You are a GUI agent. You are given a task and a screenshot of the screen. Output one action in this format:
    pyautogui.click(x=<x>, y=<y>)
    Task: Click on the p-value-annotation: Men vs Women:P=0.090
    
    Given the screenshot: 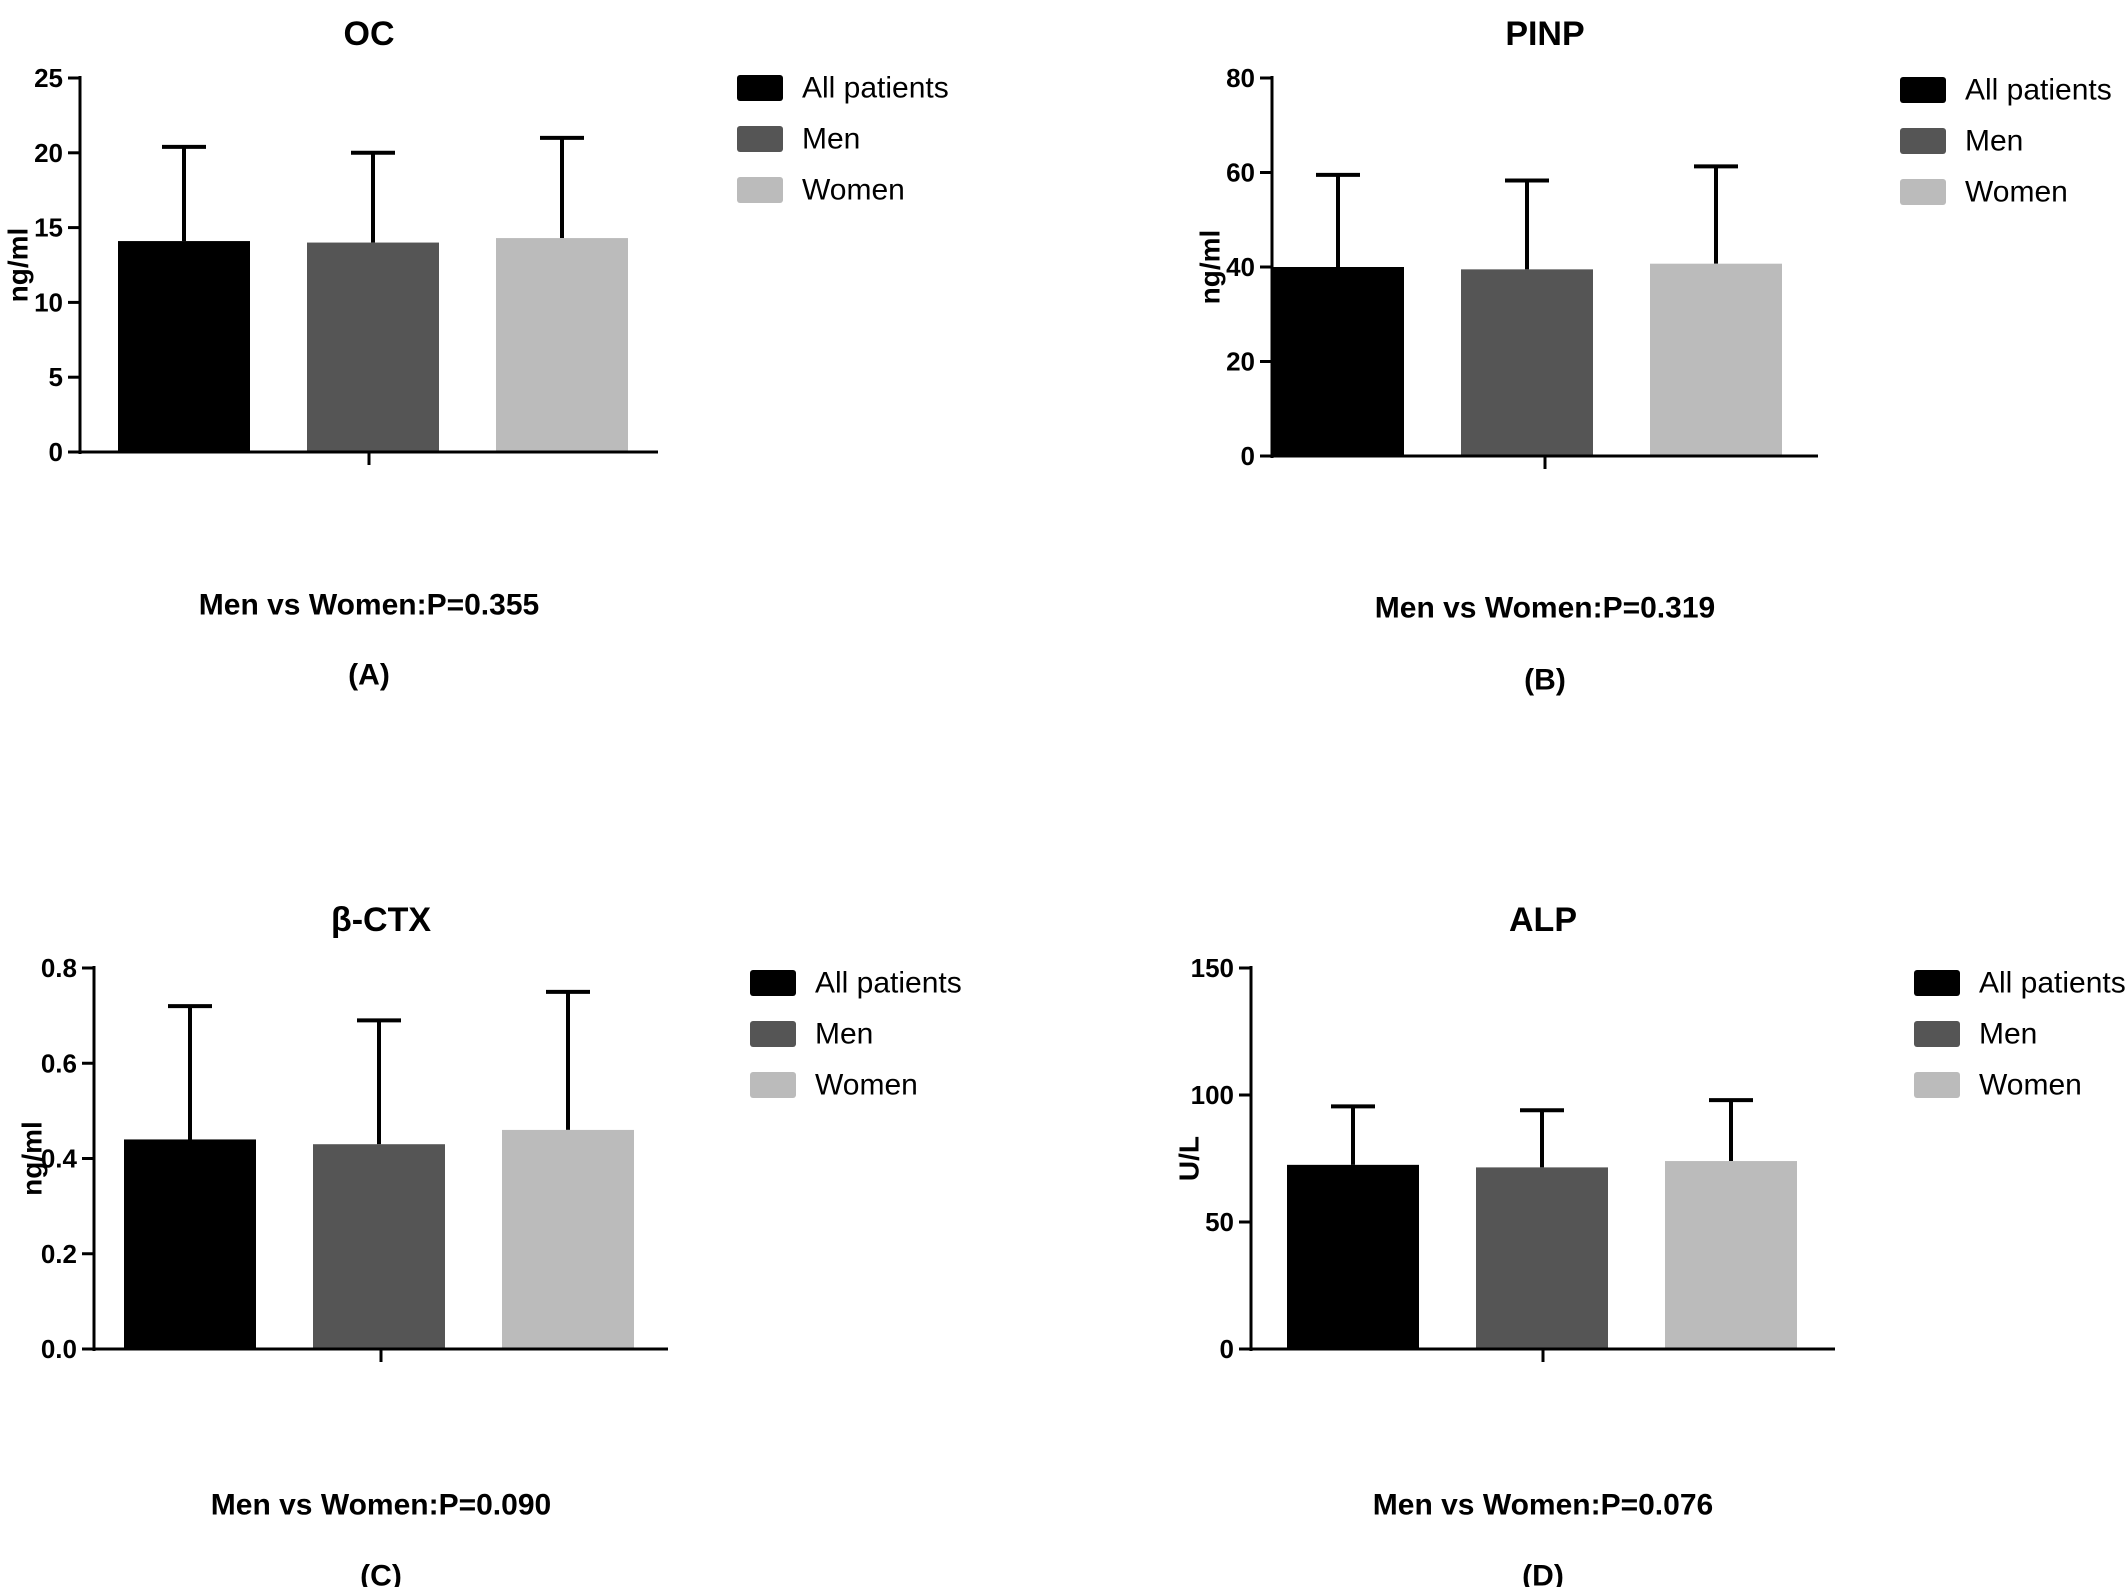 What is the action you would take?
    pyautogui.click(x=381, y=1505)
    